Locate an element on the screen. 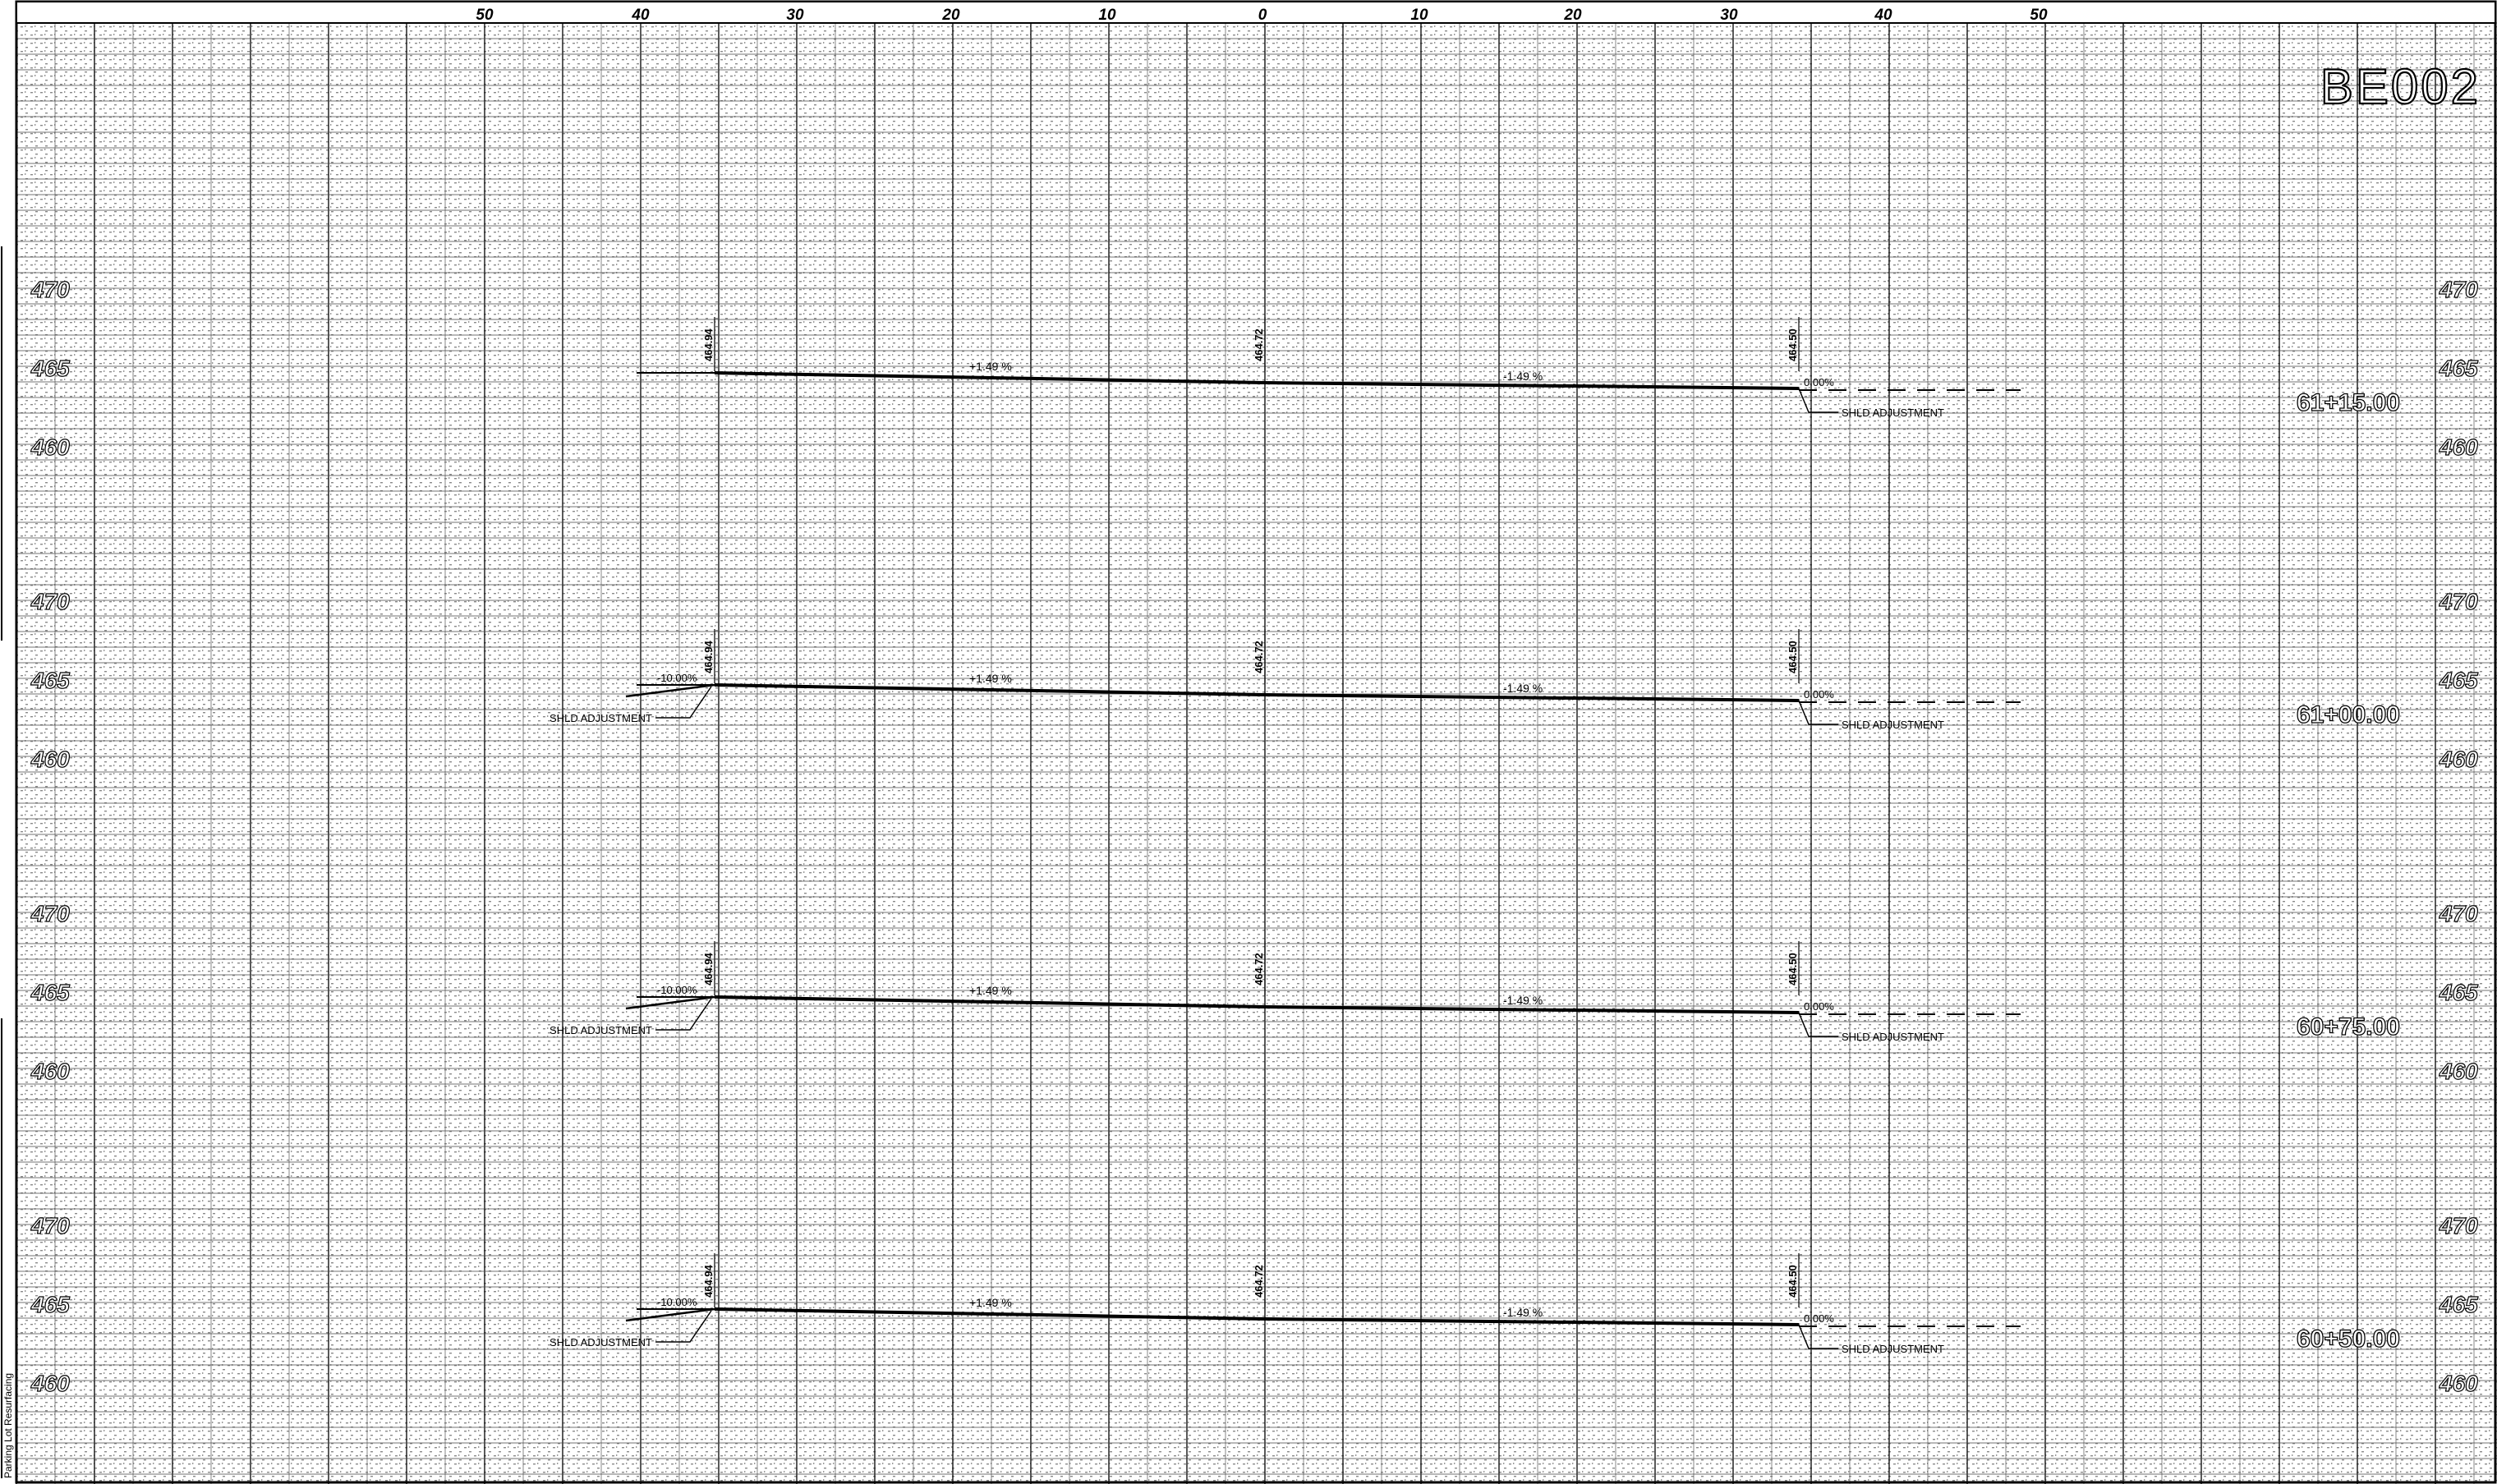 This screenshot has height=1484, width=2497. station-label: 61+00.00 is located at coordinates (2348, 714).